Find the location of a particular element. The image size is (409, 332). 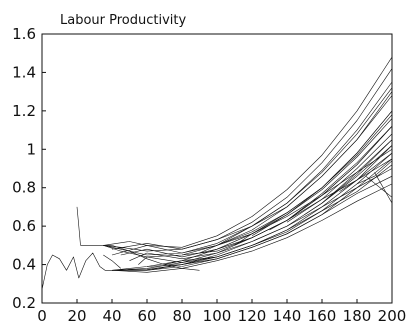

x-tick-label: 160 is located at coordinates (322, 316).